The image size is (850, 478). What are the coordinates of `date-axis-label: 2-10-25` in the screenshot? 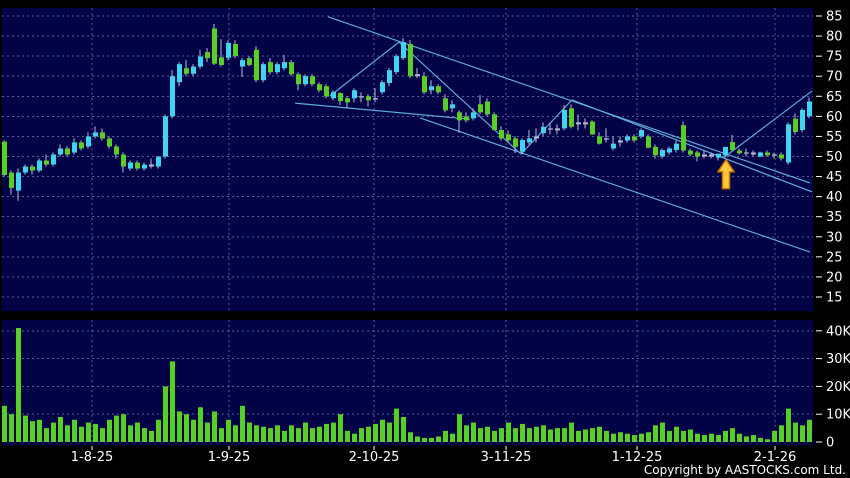 It's located at (374, 457).